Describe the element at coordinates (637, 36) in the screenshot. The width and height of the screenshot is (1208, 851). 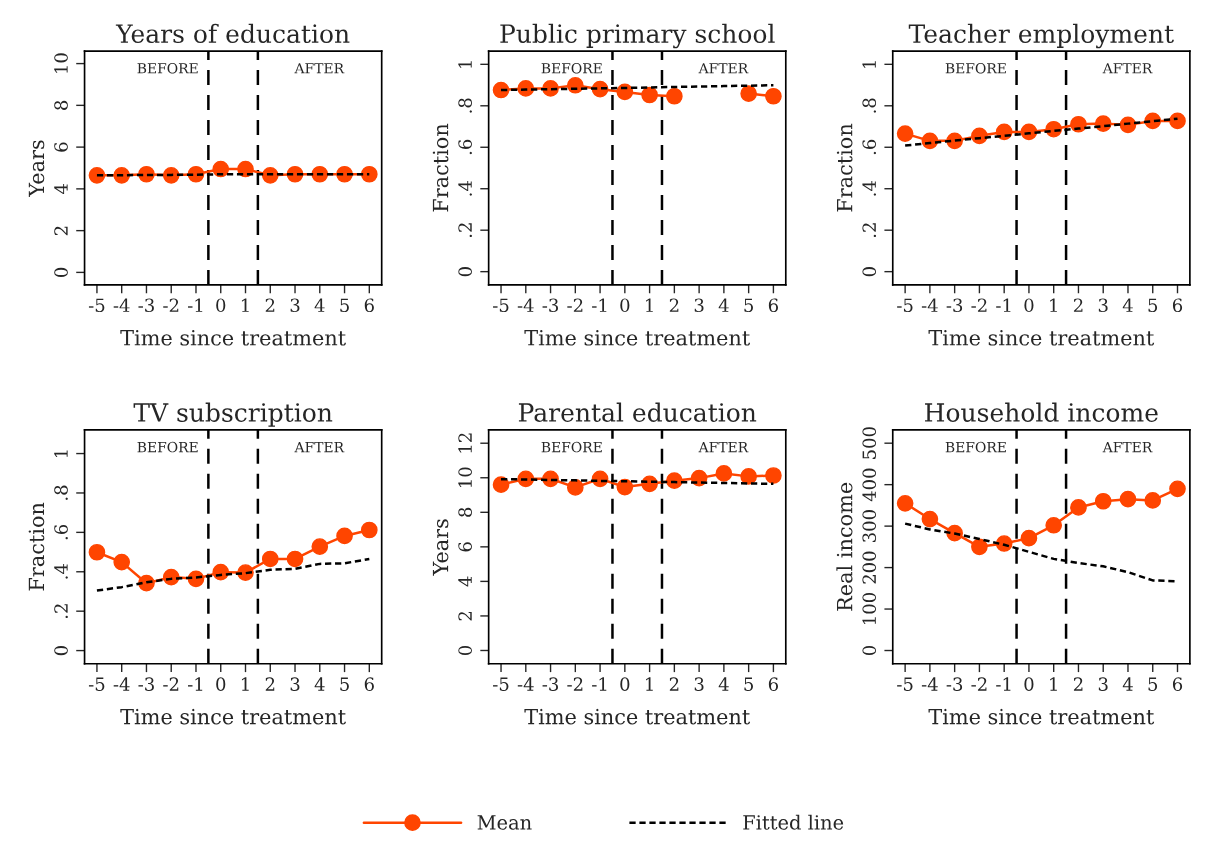
I see `chart-title: Public primary school` at that location.